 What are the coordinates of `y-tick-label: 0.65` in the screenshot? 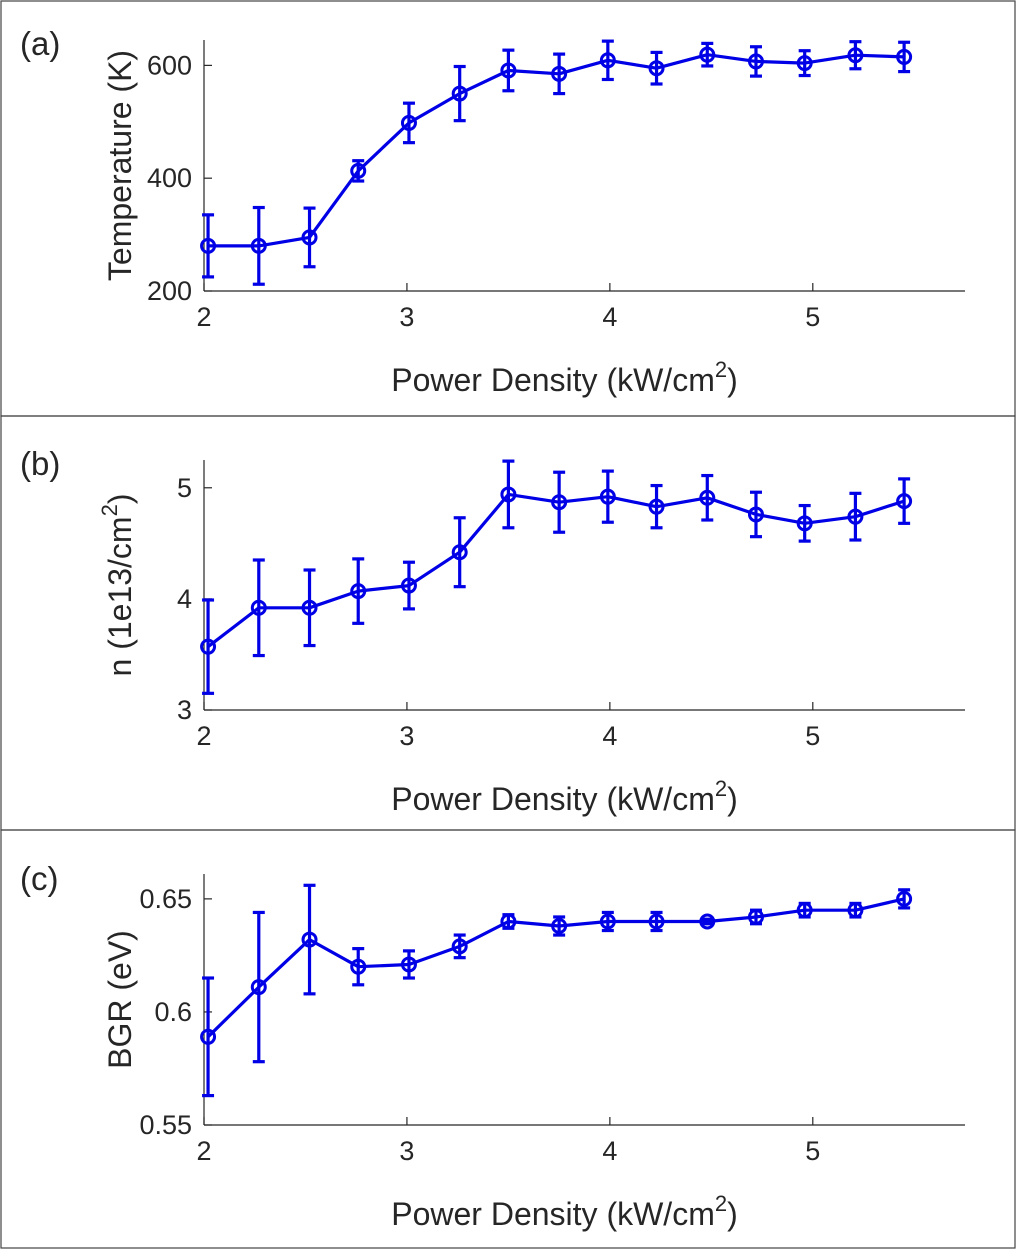 It's located at (165, 899).